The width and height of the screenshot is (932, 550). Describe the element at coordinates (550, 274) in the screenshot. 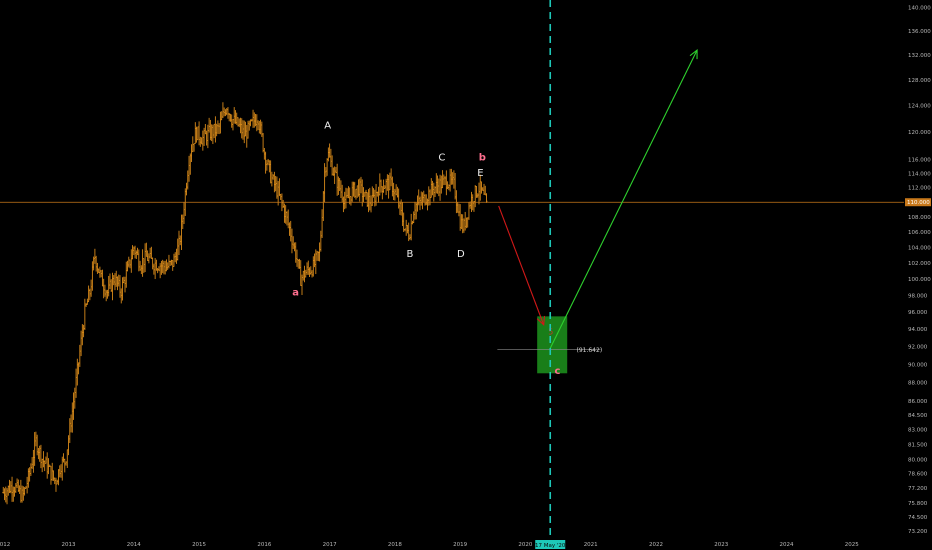

I see `cursor-line: 17 May '20` at that location.